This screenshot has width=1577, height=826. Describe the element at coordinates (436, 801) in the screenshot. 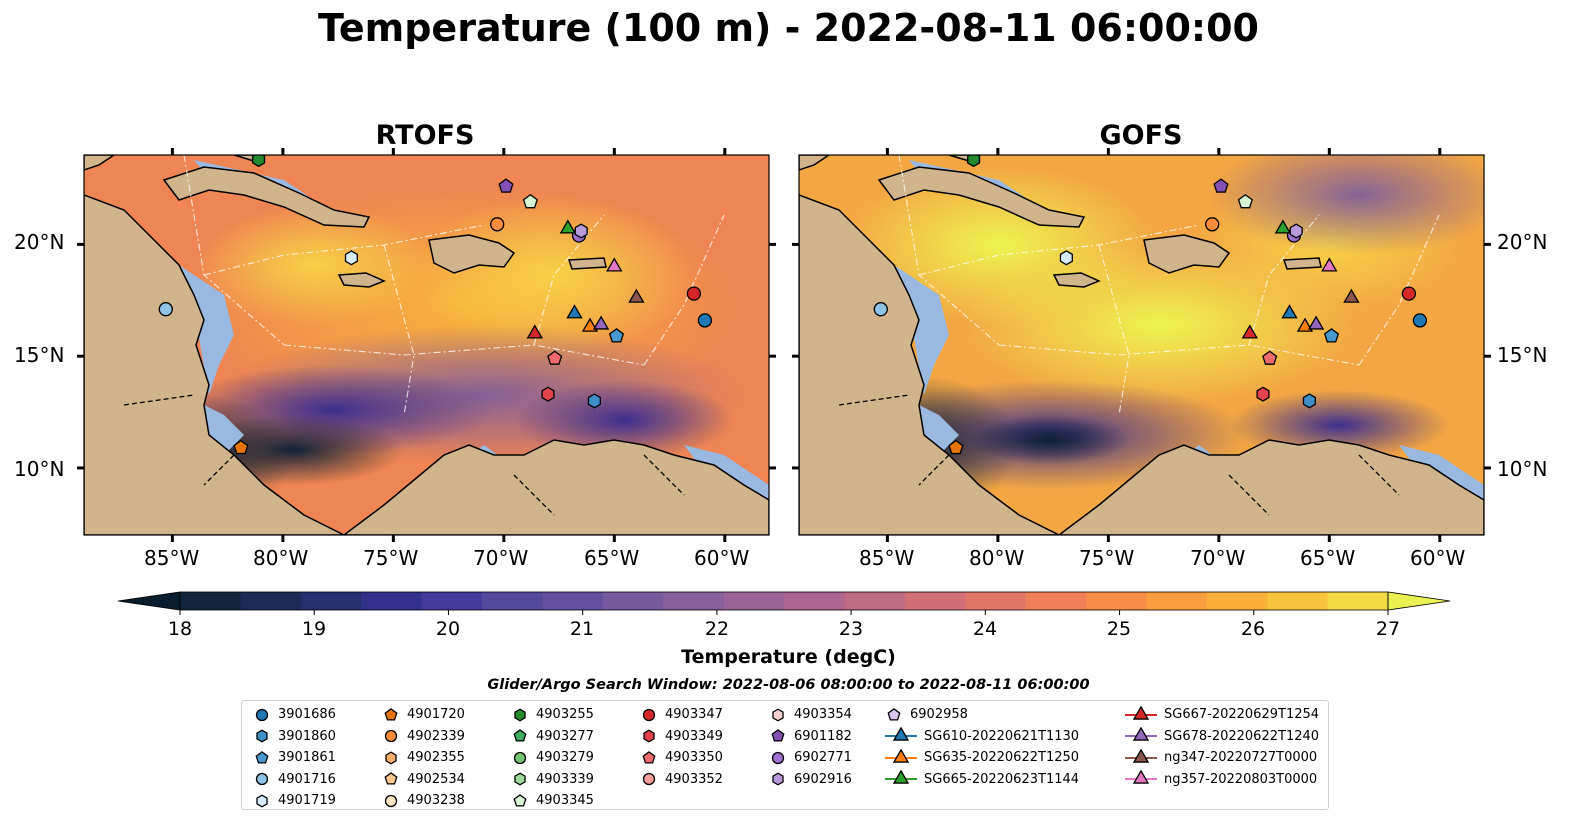

I see `legend-label: 4903238` at that location.